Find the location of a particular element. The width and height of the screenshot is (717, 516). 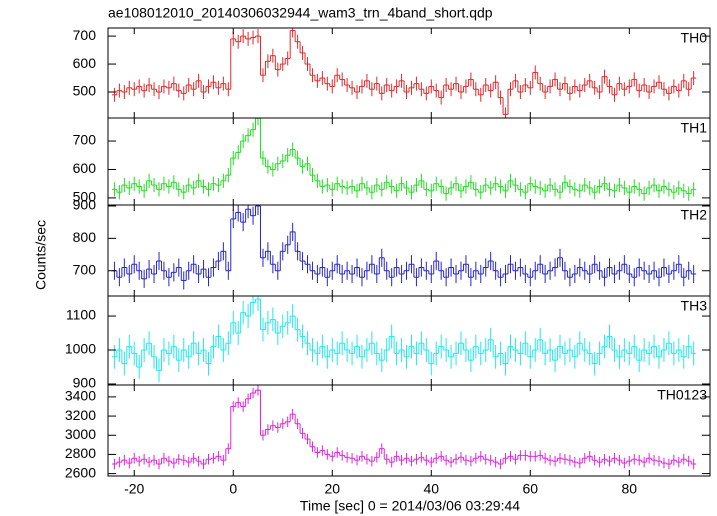

x-axis-label: Time [sec] 0 = 2014/03/06 03:29:44 is located at coordinates (410, 506).